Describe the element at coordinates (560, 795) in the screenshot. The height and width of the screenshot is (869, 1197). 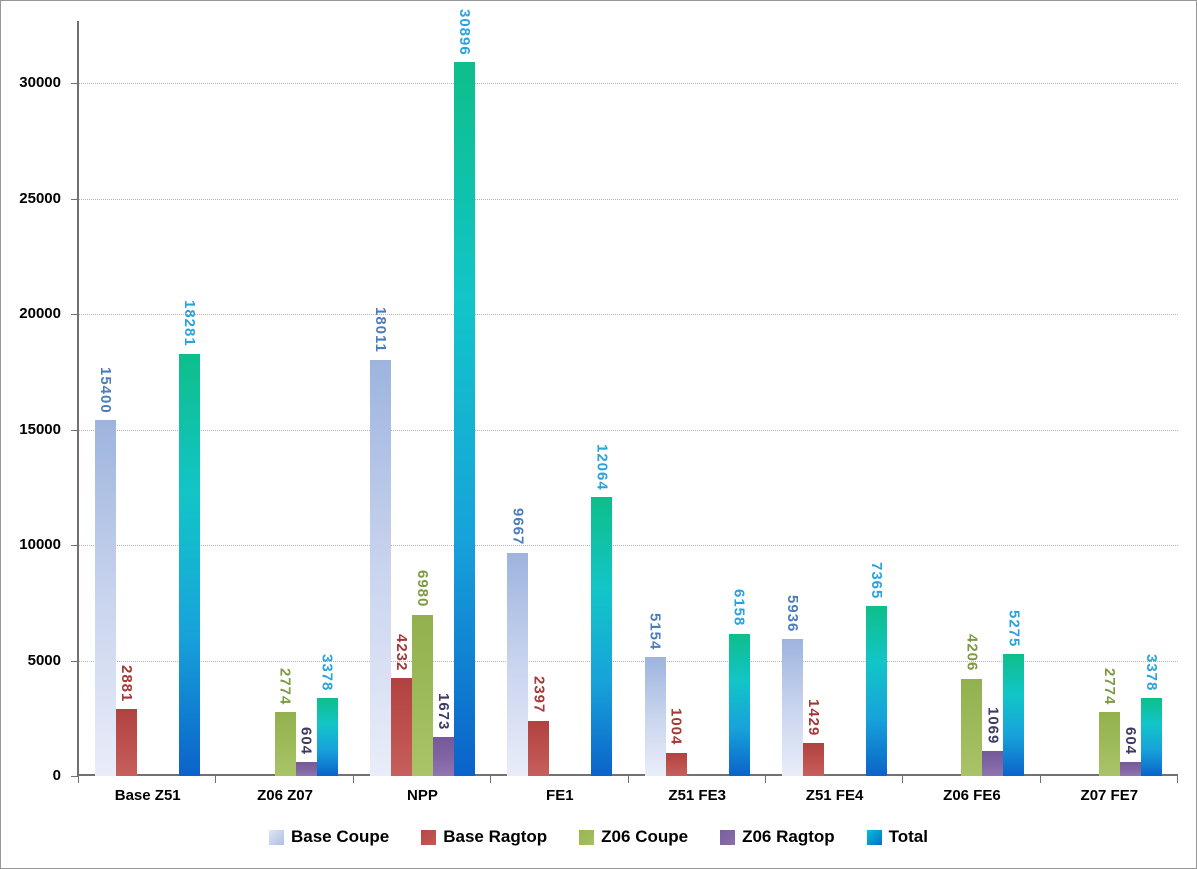
I see `x-axis-label: FE1` at that location.